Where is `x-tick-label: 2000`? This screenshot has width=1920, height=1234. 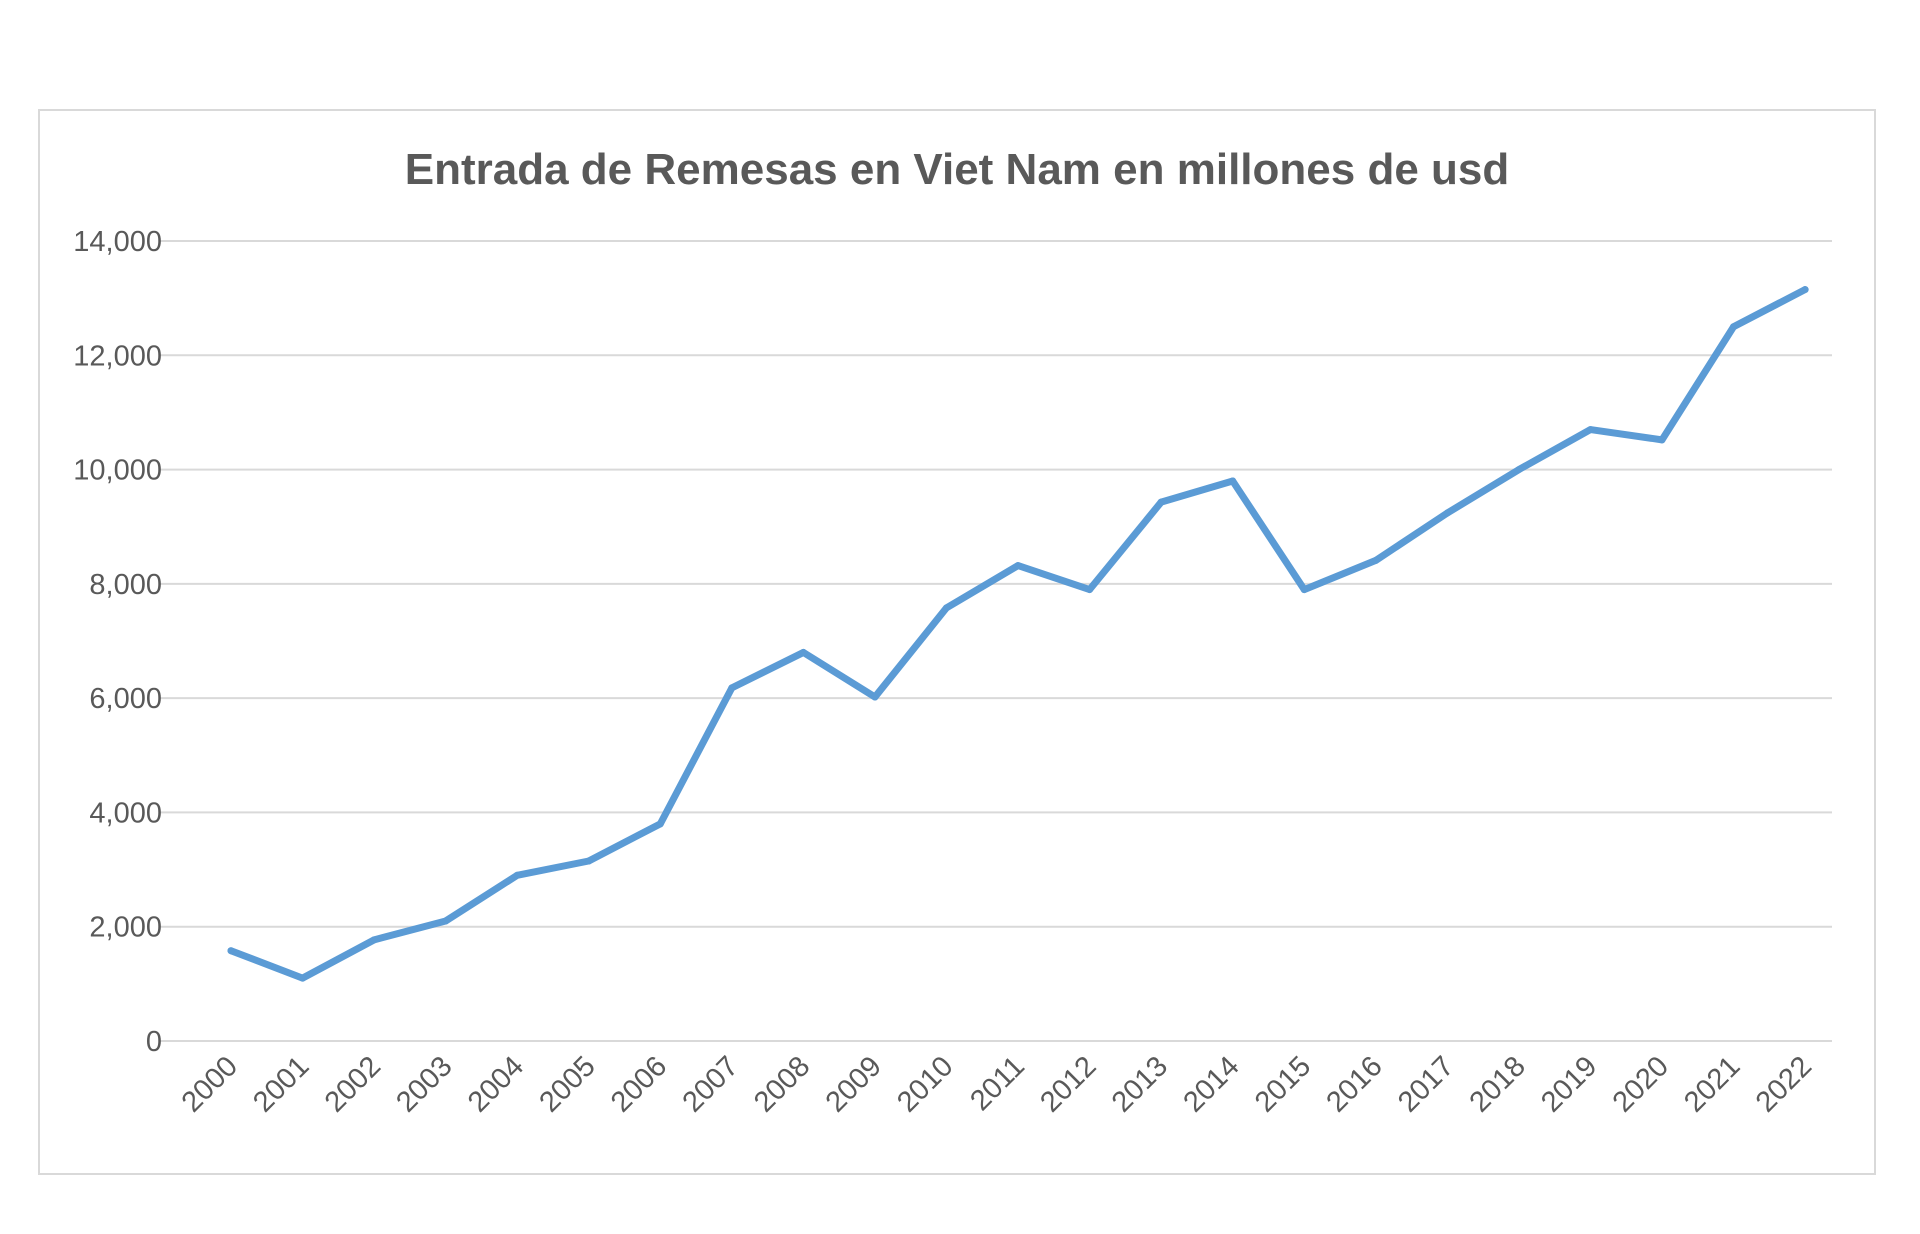
x-tick-label: 2000 is located at coordinates (210, 1084).